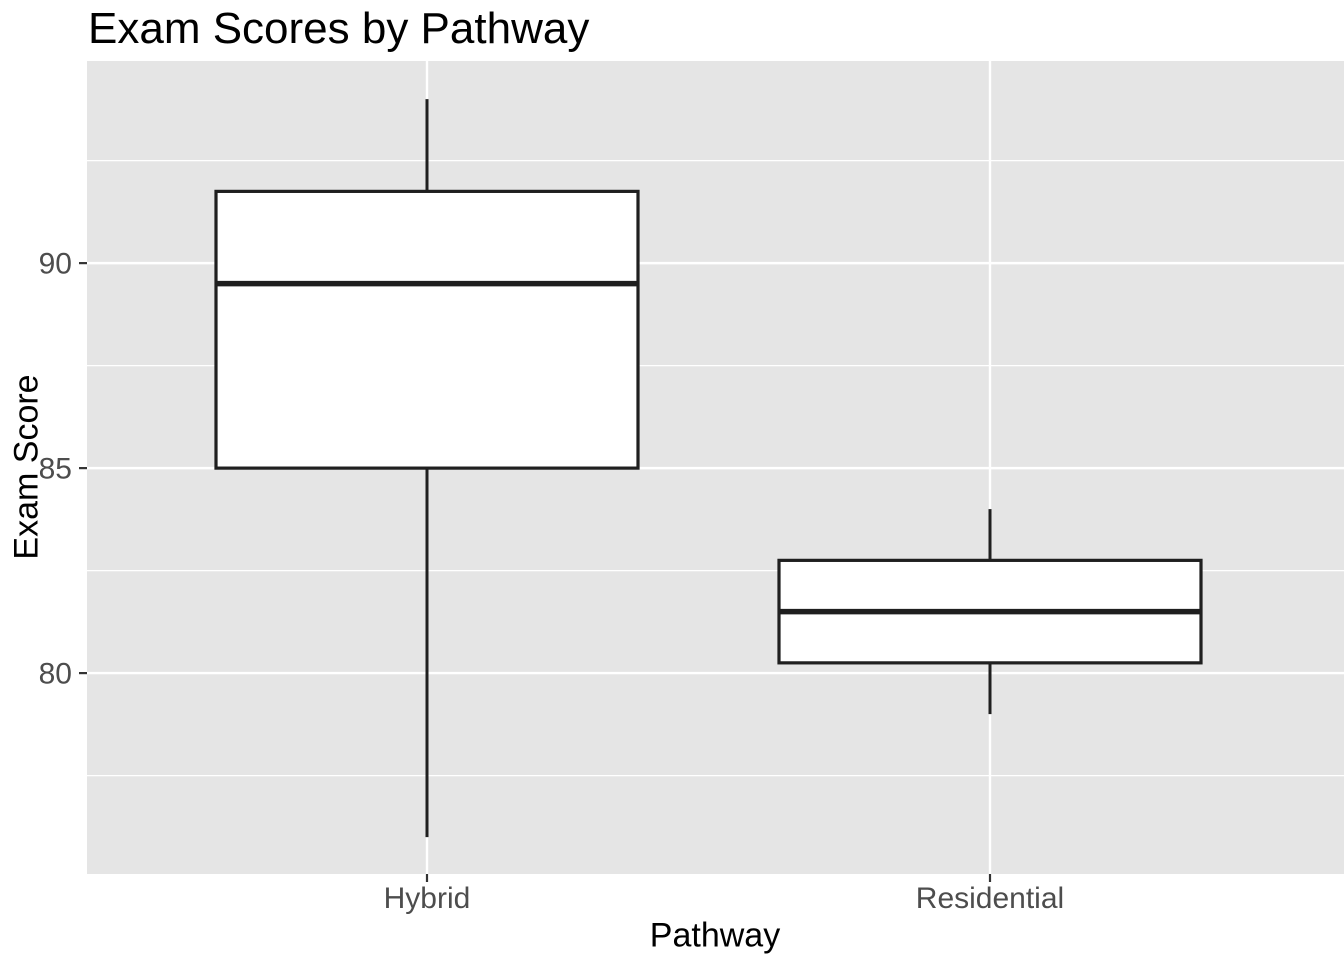  What do you see at coordinates (427, 898) in the screenshot?
I see `x-tick-label: Hybrid` at bounding box center [427, 898].